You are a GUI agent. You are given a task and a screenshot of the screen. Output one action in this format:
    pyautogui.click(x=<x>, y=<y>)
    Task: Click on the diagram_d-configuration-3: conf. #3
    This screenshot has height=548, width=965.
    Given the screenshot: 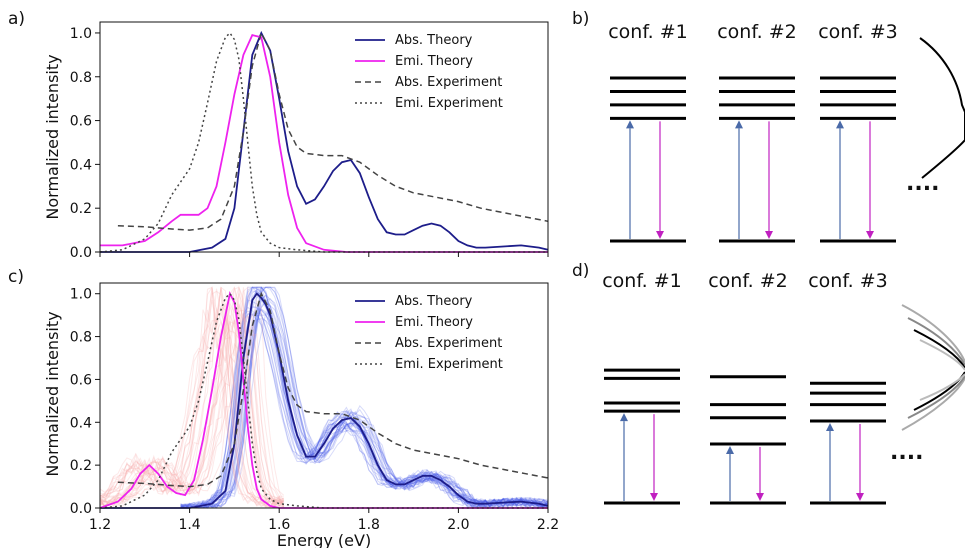 What is the action you would take?
    pyautogui.click(x=848, y=387)
    